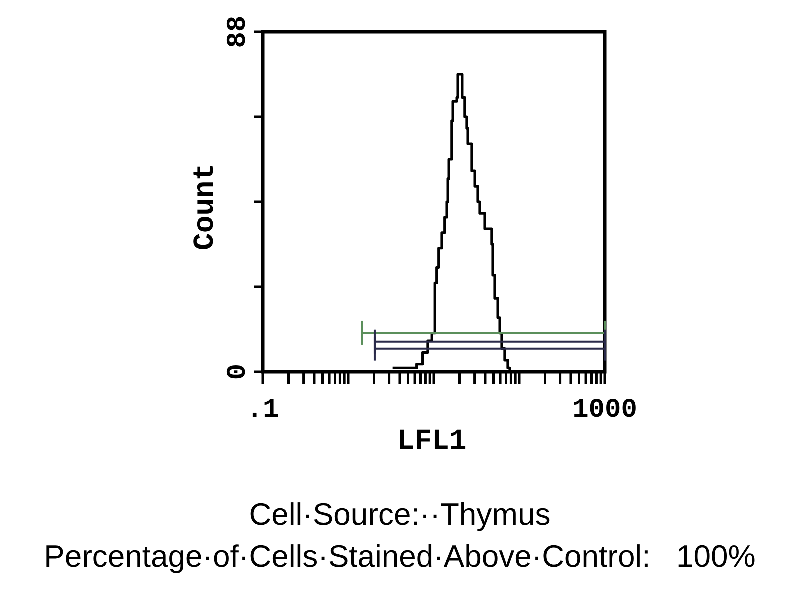 The width and height of the screenshot is (800, 600). Describe the element at coordinates (205, 207) in the screenshot. I see `y-axis-title: Count` at that location.